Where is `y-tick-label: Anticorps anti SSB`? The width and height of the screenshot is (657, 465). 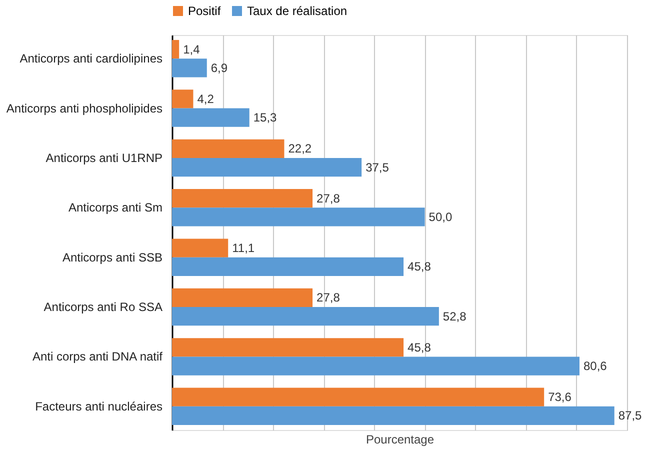
y-tick-label: Anticorps anti SSB is located at coordinates (112, 257).